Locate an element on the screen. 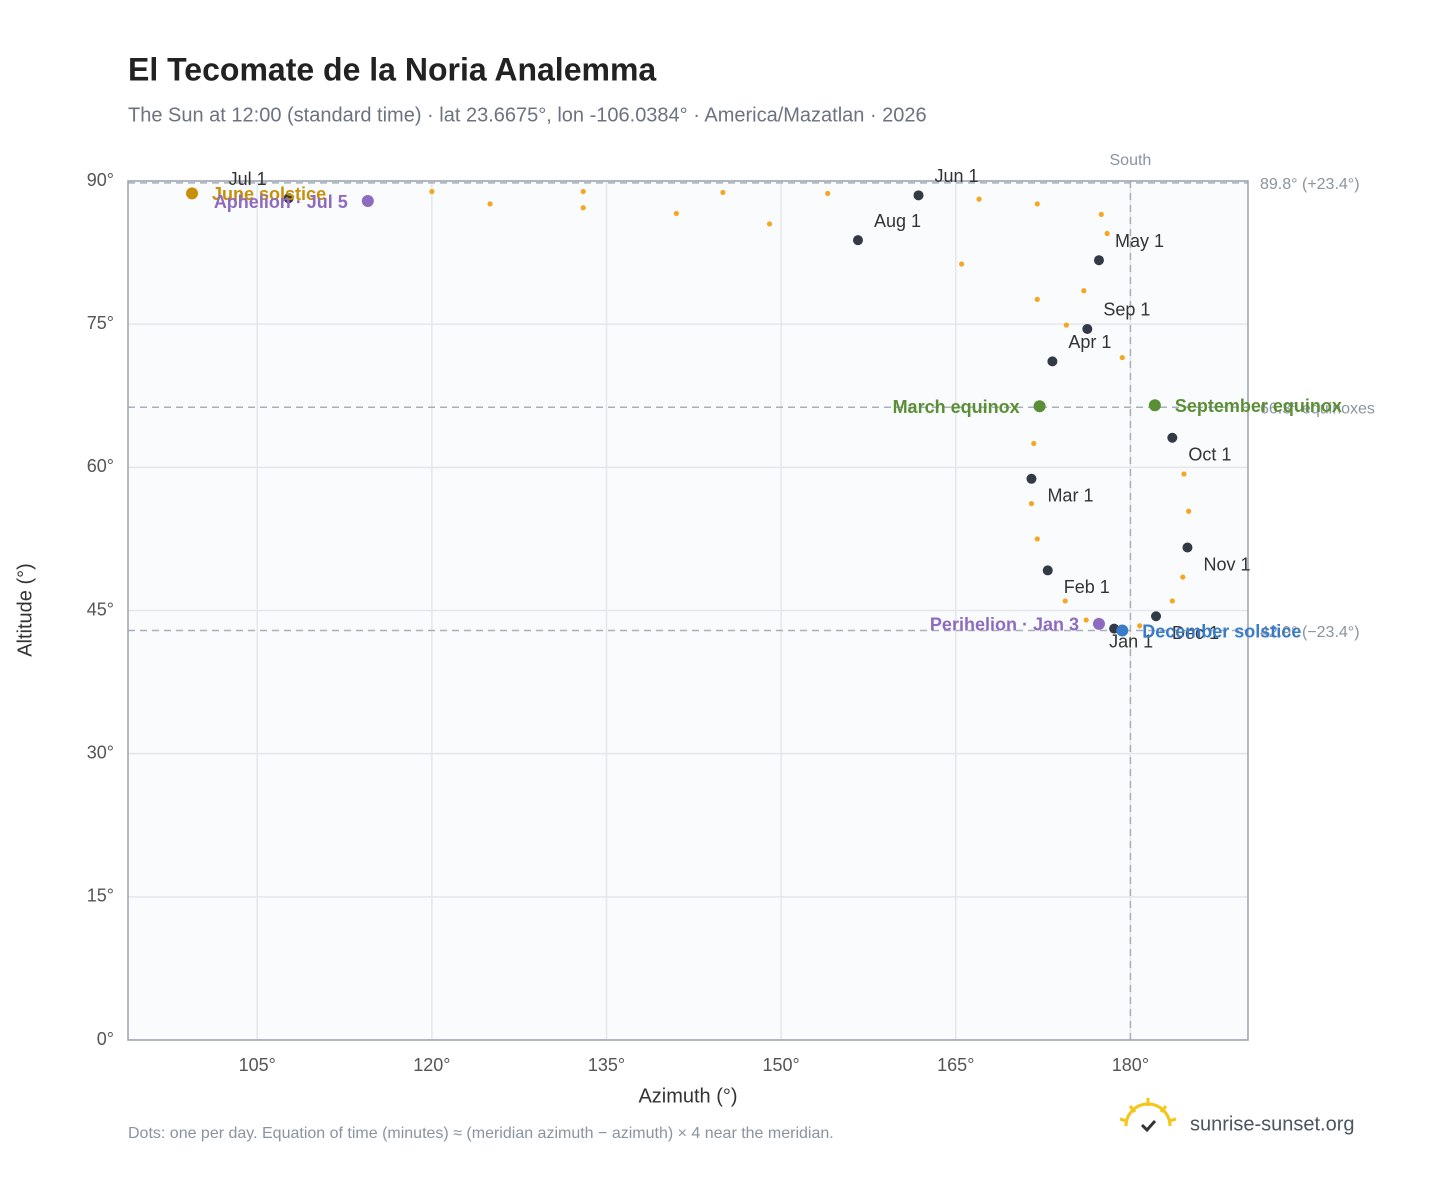 The image size is (1448, 1188). x-tick-label: 150° is located at coordinates (781, 1065).